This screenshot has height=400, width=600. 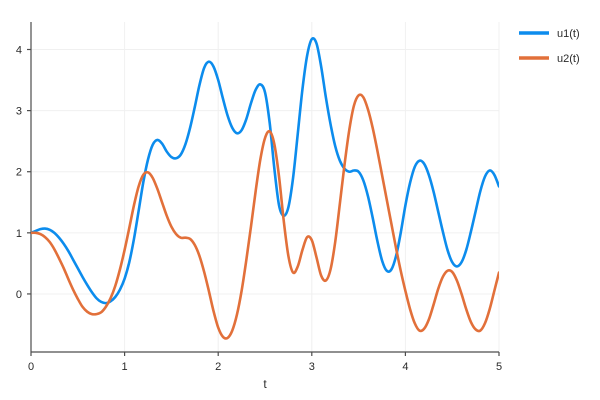 What do you see at coordinates (19, 112) in the screenshot?
I see `y-tick-label: 3` at bounding box center [19, 112].